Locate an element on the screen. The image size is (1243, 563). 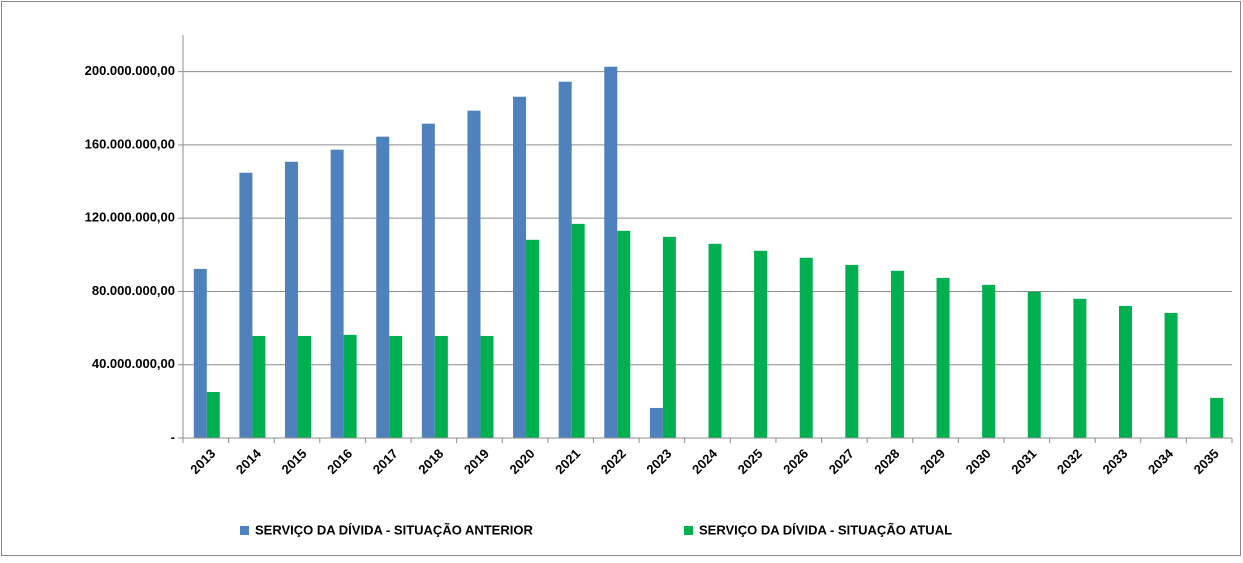
y-tick-label: 200.000.000,00 is located at coordinates (130, 70).